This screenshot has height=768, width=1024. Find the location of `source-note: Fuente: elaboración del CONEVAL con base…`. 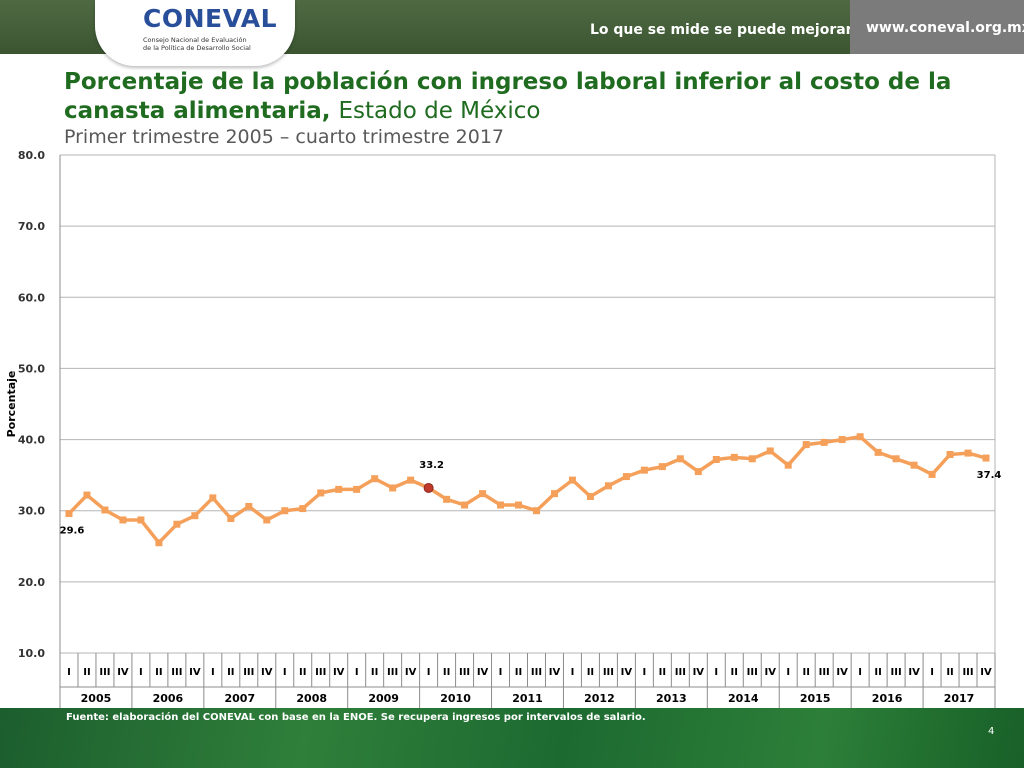

source-note: Fuente: elaboración del CONEVAL con base… is located at coordinates (356, 717).